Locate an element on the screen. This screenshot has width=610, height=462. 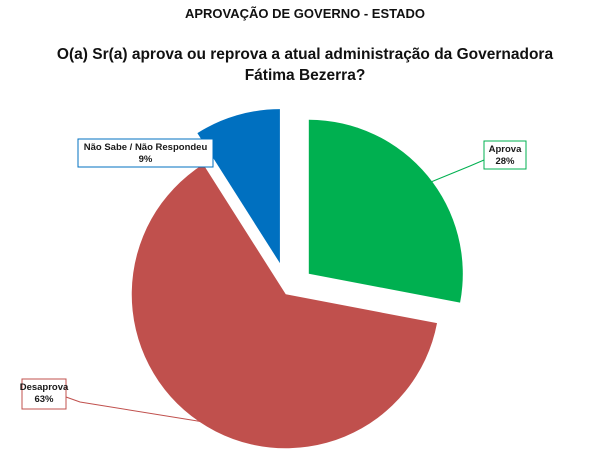
label-aprova-value: 28% is located at coordinates (505, 161).